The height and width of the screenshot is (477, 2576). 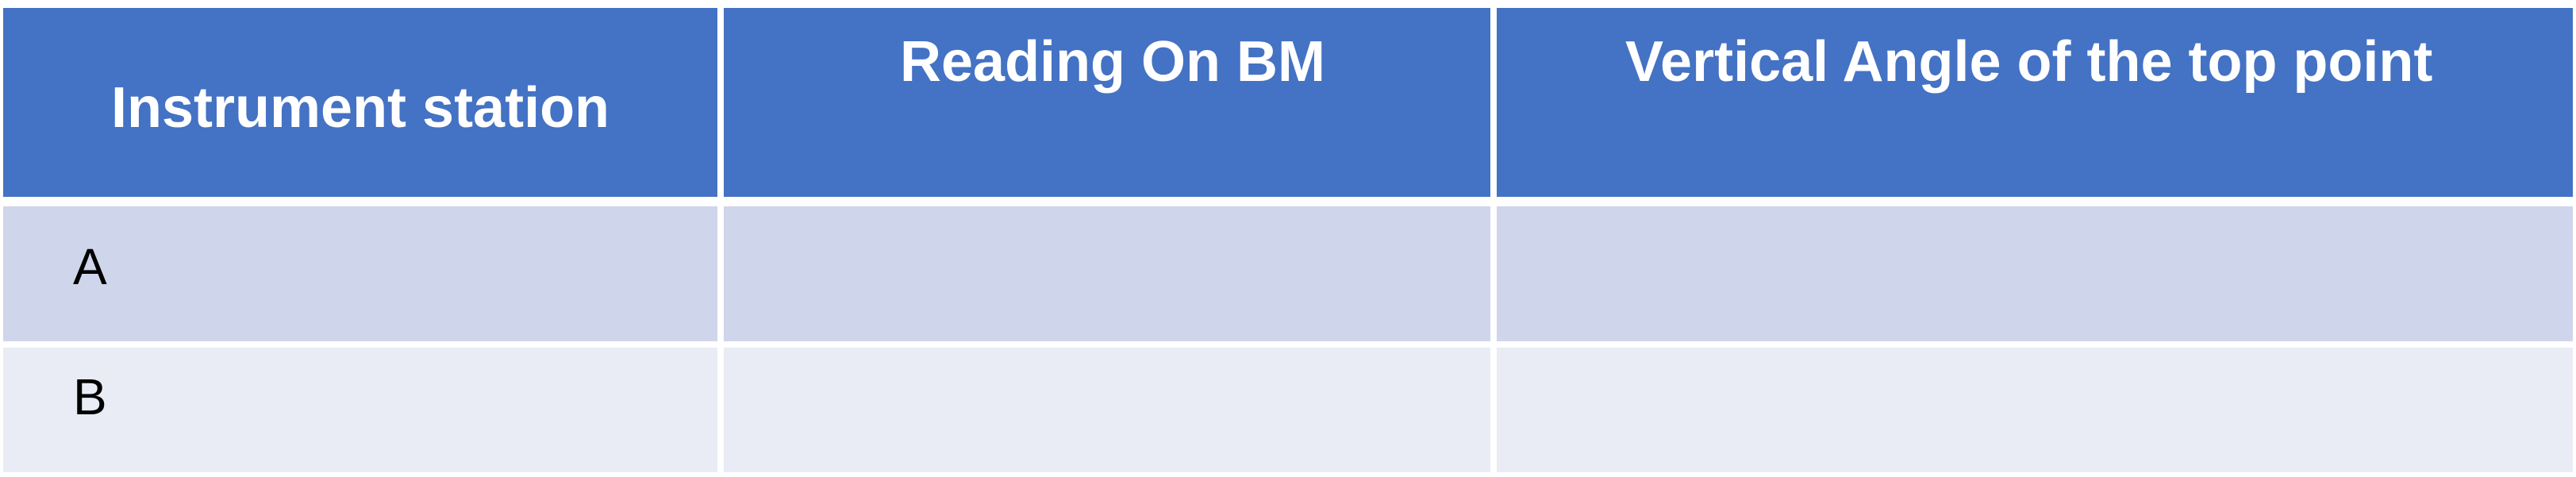 I want to click on table-row-a-angle-cell, so click(x=2035, y=273).